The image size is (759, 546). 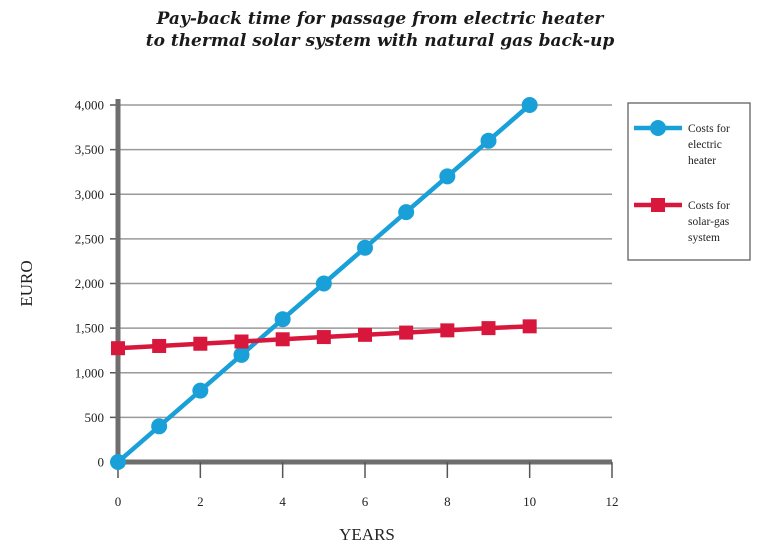 What do you see at coordinates (89, 328) in the screenshot?
I see `y-tick-label-3: 1,500` at bounding box center [89, 328].